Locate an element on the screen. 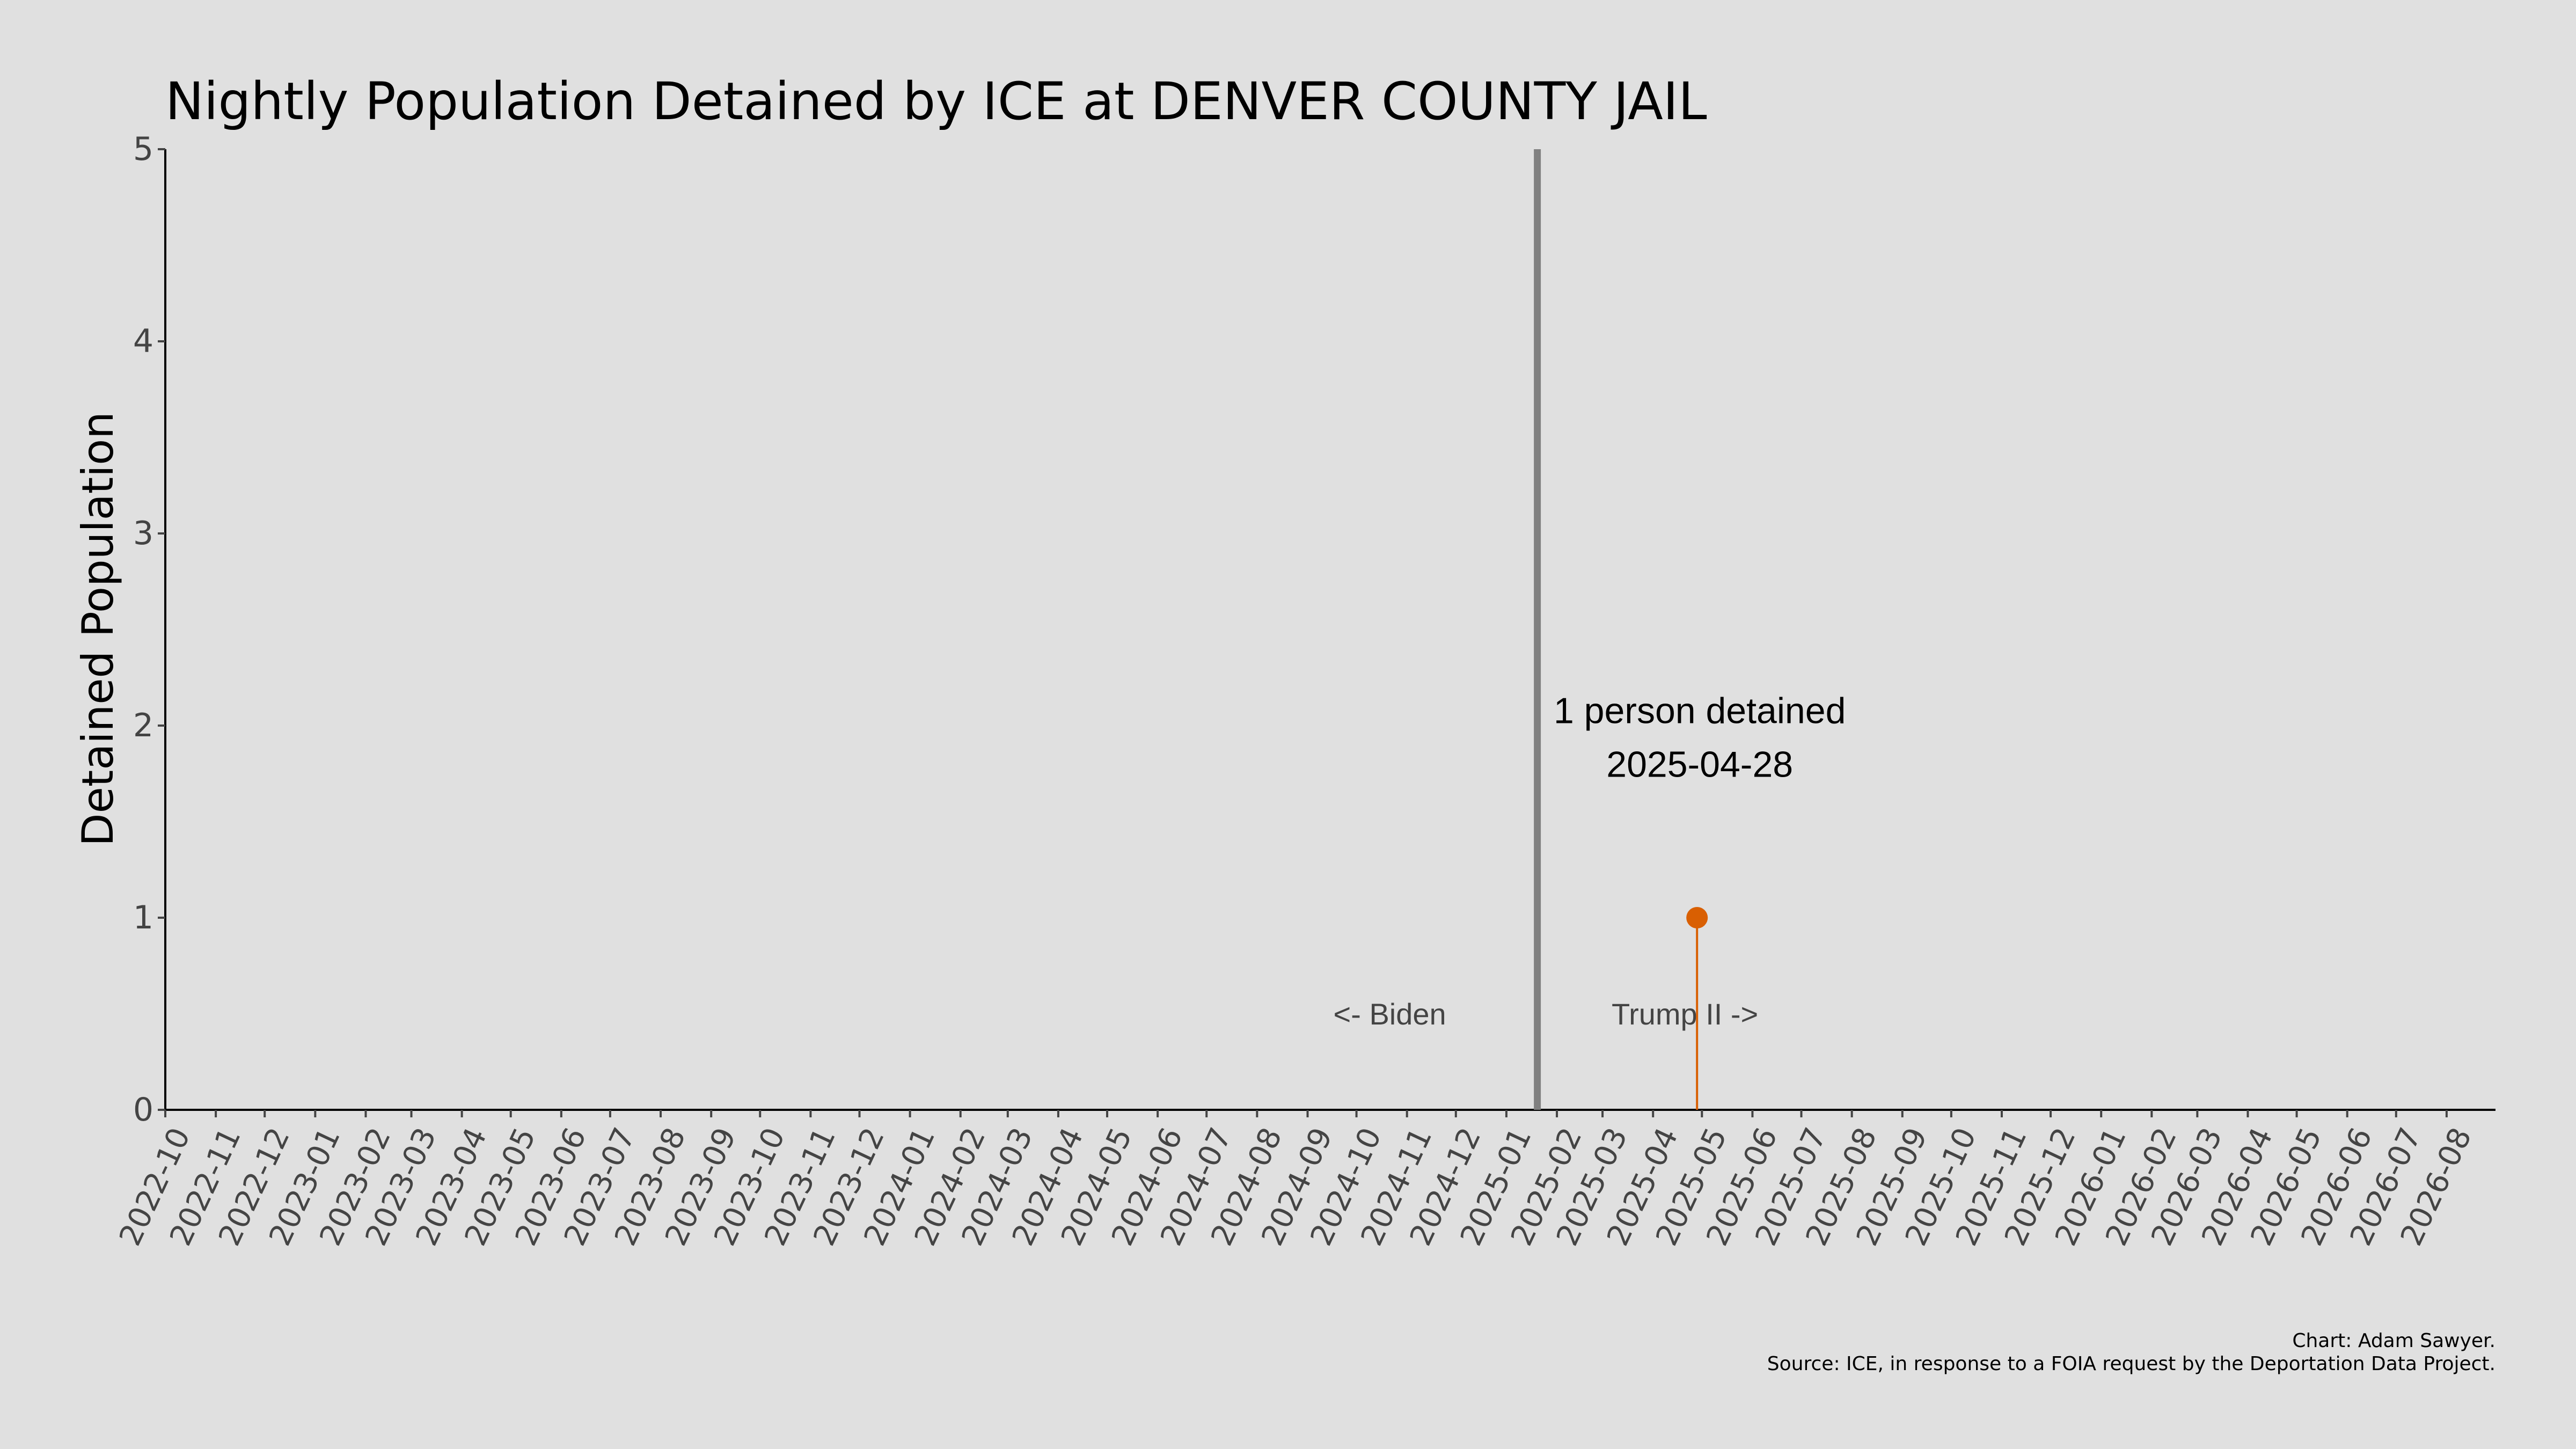  y-tick-label: 5 is located at coordinates (143, 149).